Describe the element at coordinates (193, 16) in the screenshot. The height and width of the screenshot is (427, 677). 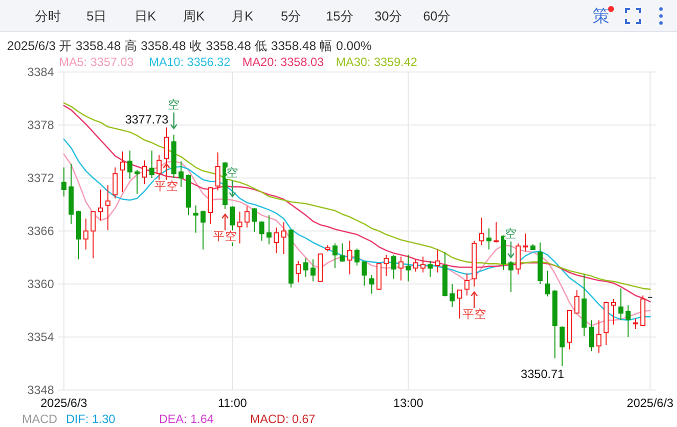
I see `text: 周K` at that location.